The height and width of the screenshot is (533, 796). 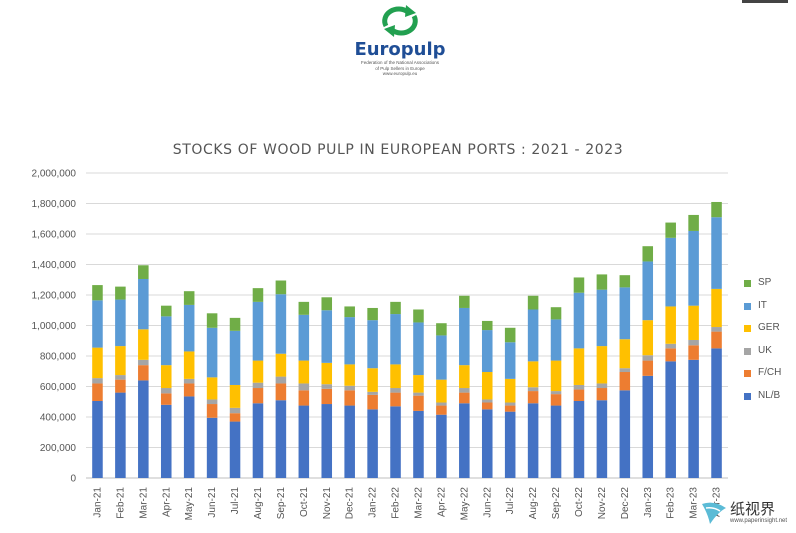 I want to click on recycle-arrows-icon, so click(x=400, y=21).